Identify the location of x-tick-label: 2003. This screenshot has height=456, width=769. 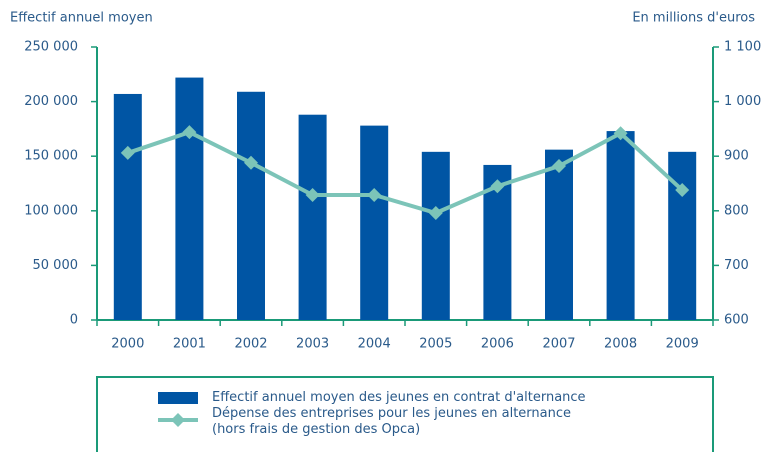
(312, 344).